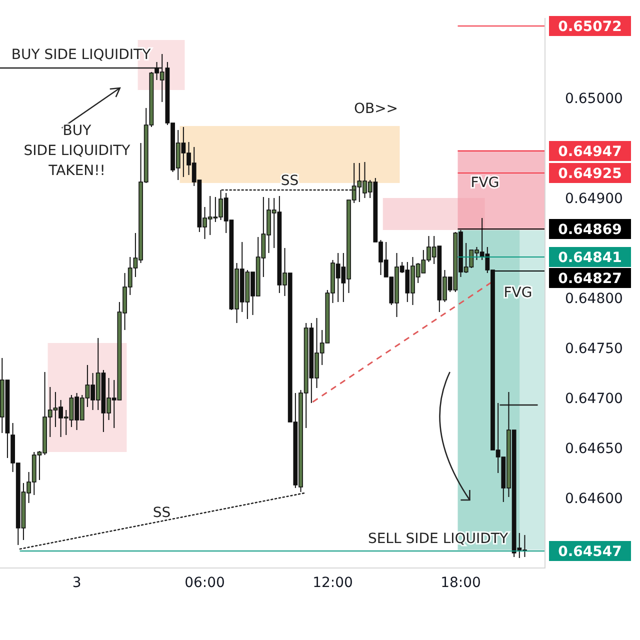  What do you see at coordinates (204, 582) in the screenshot?
I see `x-tick-label: 06:00` at bounding box center [204, 582].